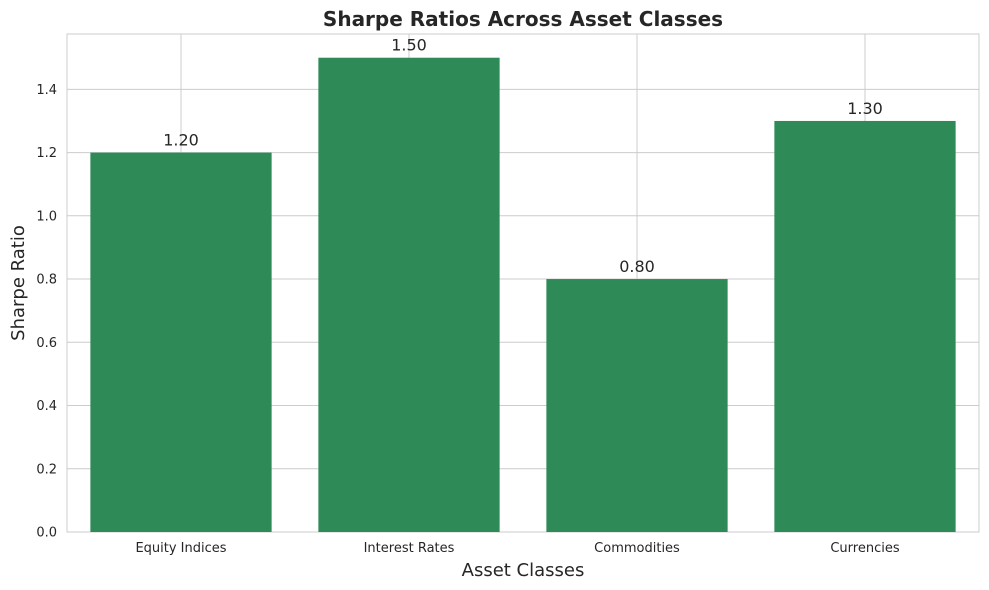  Describe the element at coordinates (46, 153) in the screenshot. I see `y-tick-label: 1.2` at that location.